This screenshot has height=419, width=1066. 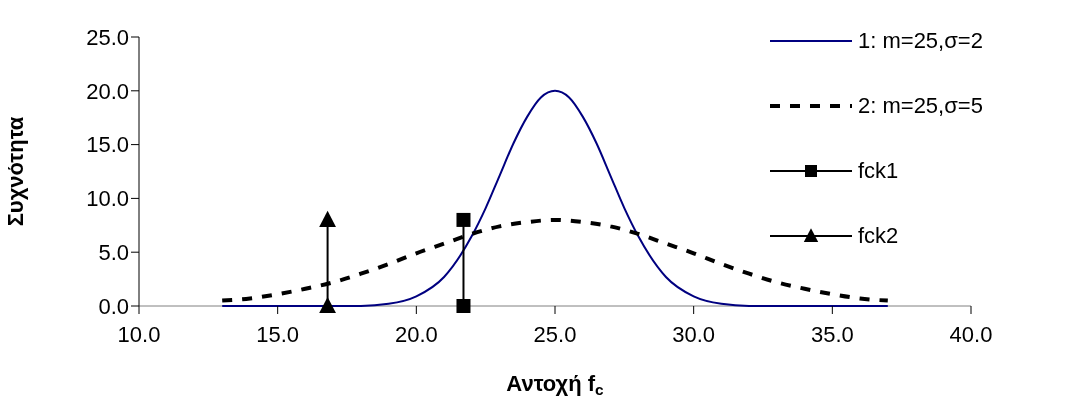 What do you see at coordinates (555, 334) in the screenshot?
I see `x-tick-label: 25.0` at bounding box center [555, 334].